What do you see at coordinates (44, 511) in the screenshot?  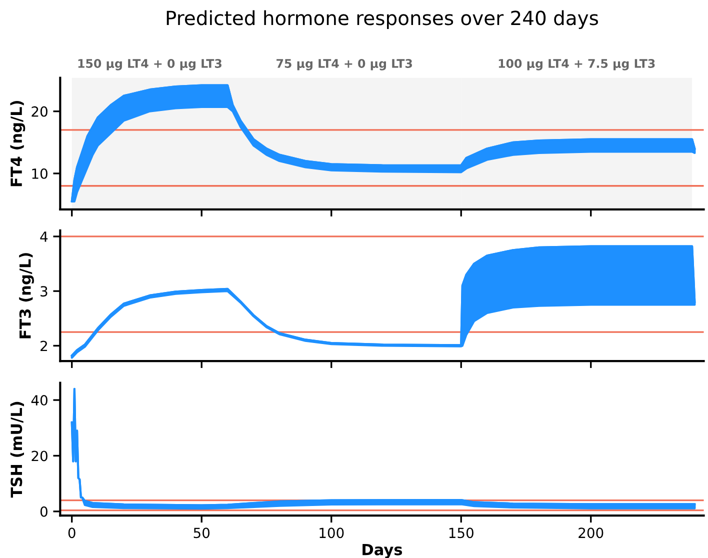 I see `y-tick-label: 0` at bounding box center [44, 511].